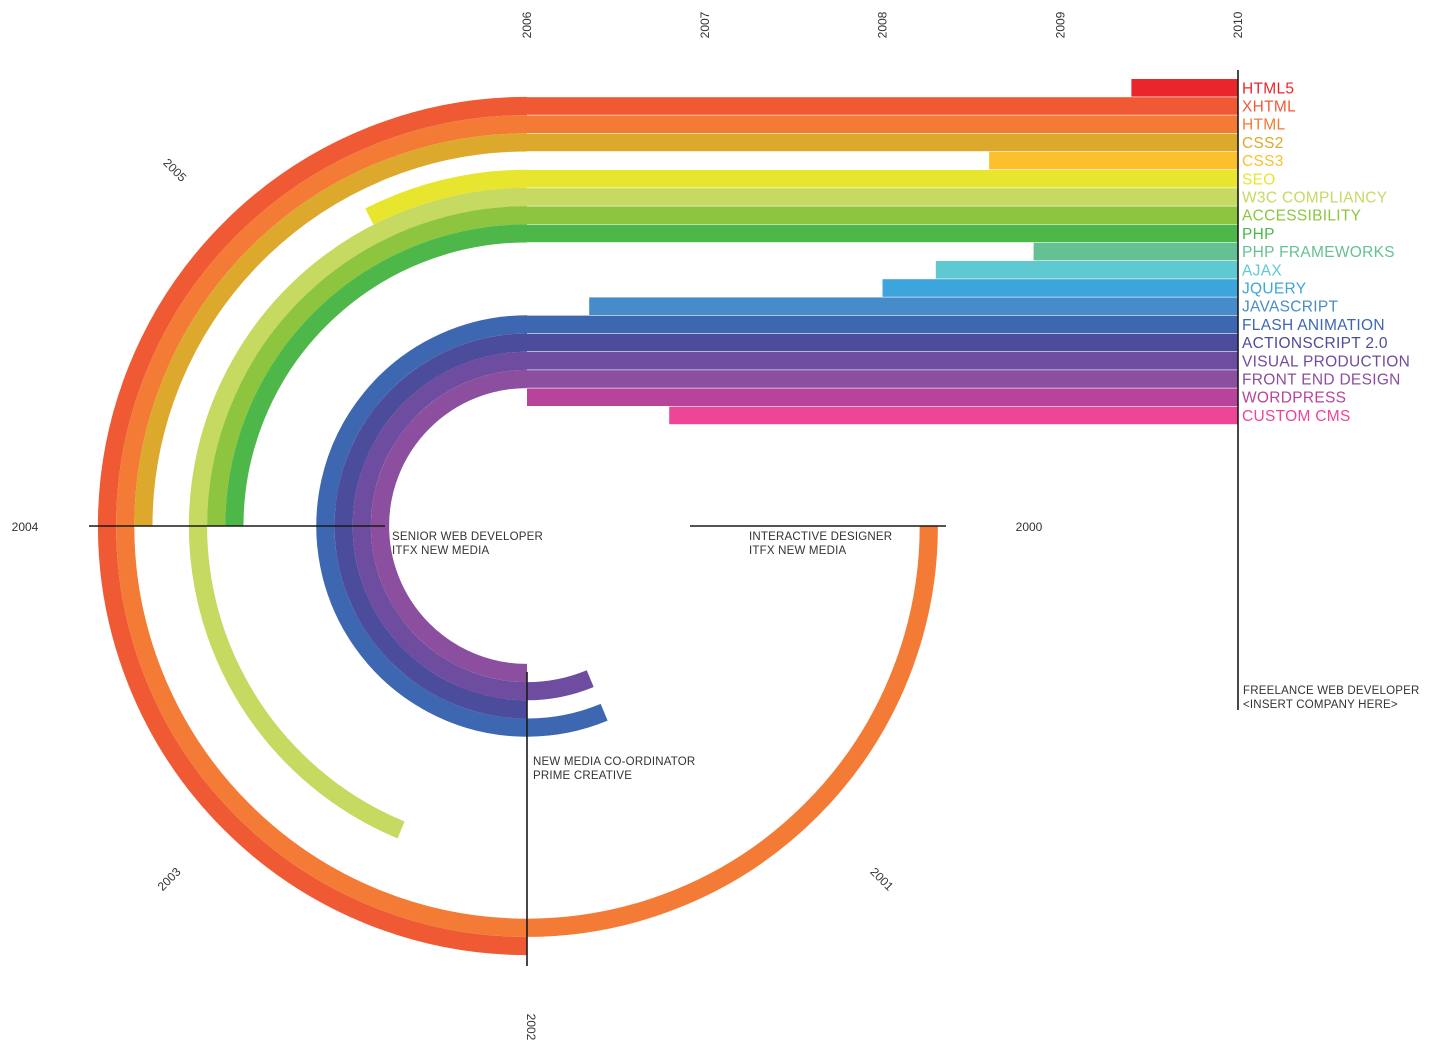 This screenshot has width=1453, height=1043. What do you see at coordinates (1274, 289) in the screenshot?
I see `skill-label-jquery: JQUERY` at bounding box center [1274, 289].